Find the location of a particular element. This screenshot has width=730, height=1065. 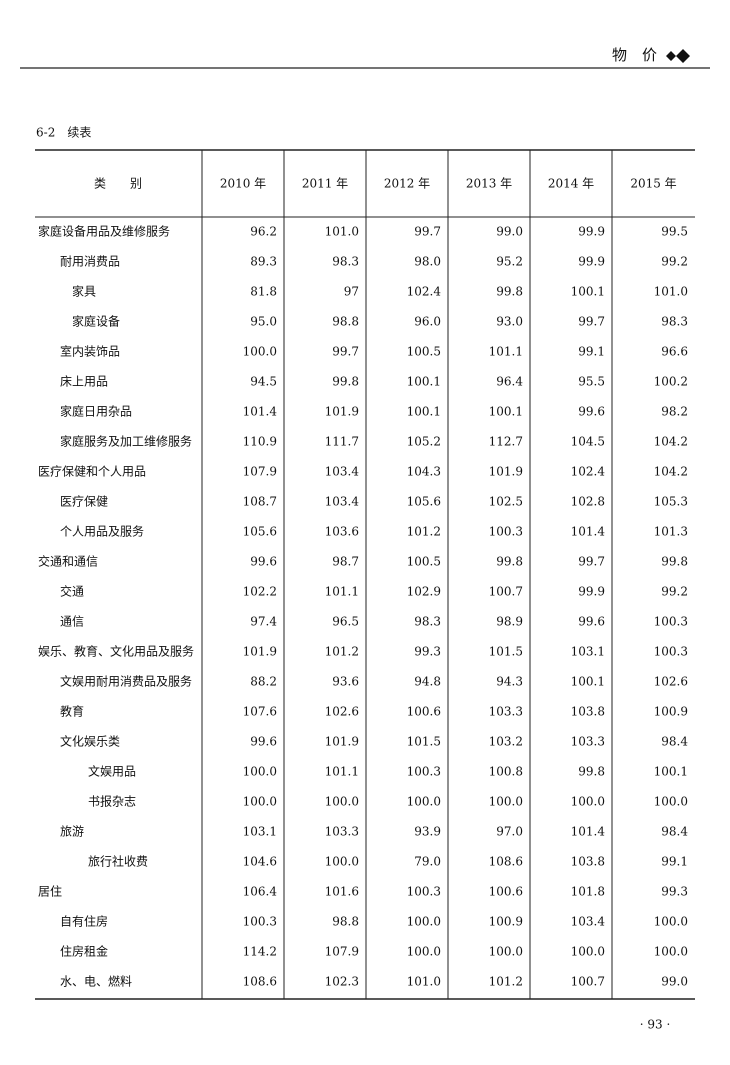

cell-value: 99.2 is located at coordinates (674, 592).